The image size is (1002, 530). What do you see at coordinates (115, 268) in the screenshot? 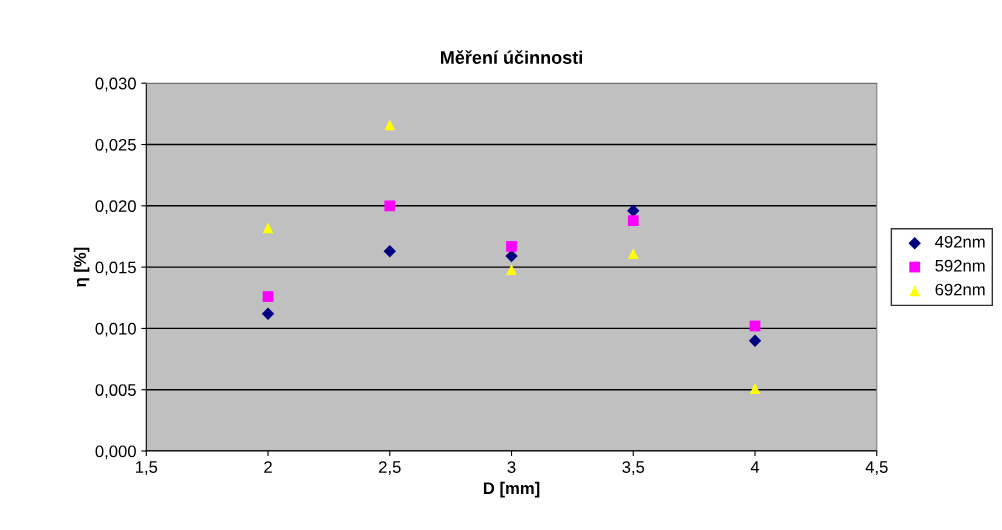
I see `y-tick-label: 0,015` at bounding box center [115, 268].